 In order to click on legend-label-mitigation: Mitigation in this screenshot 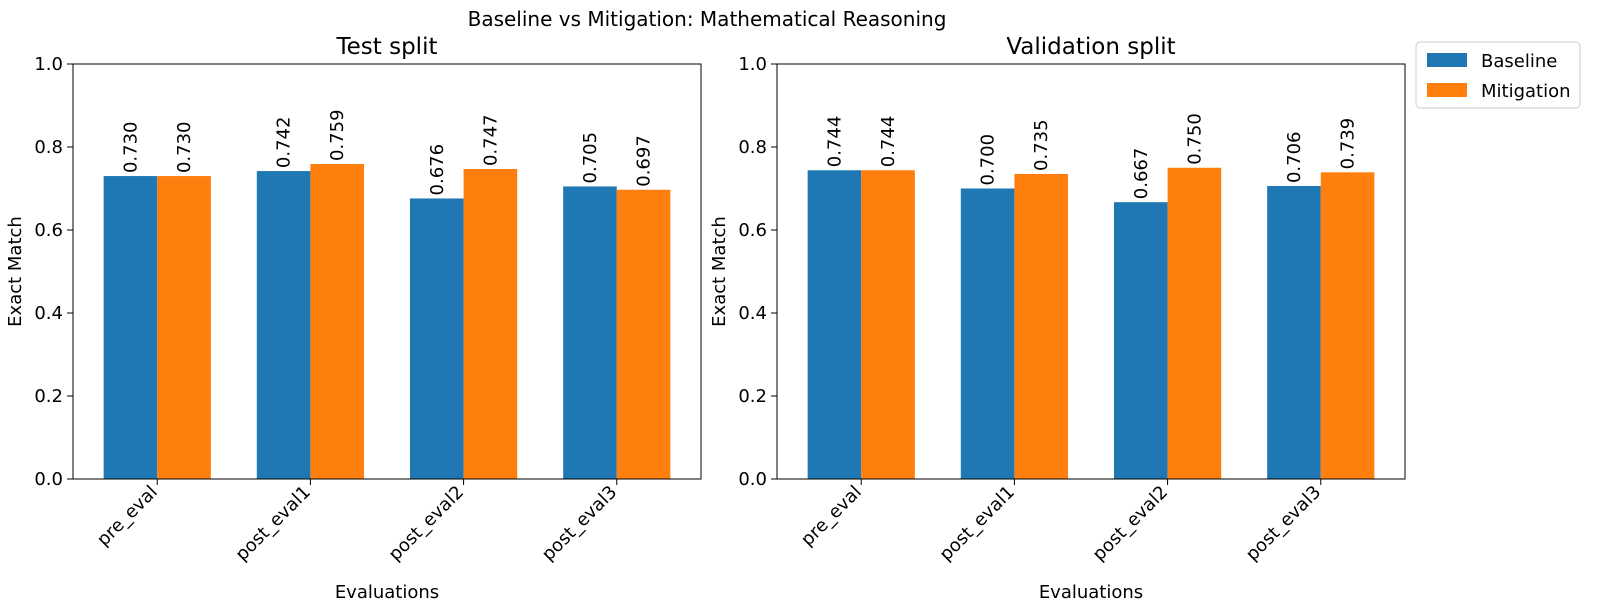, I will do `click(1526, 91)`.